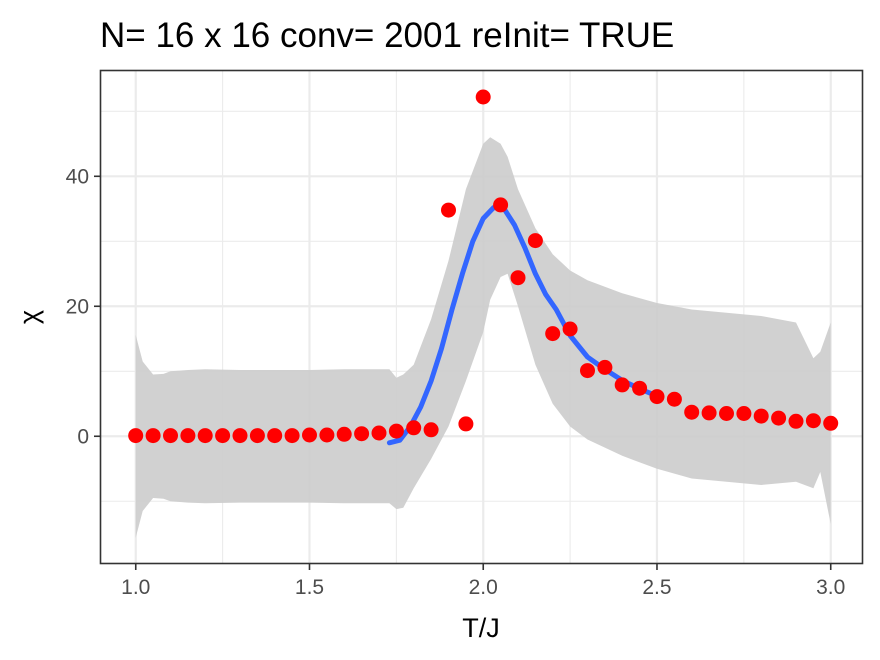  Describe the element at coordinates (83, 436) in the screenshot. I see `y-tick-label: 0` at that location.